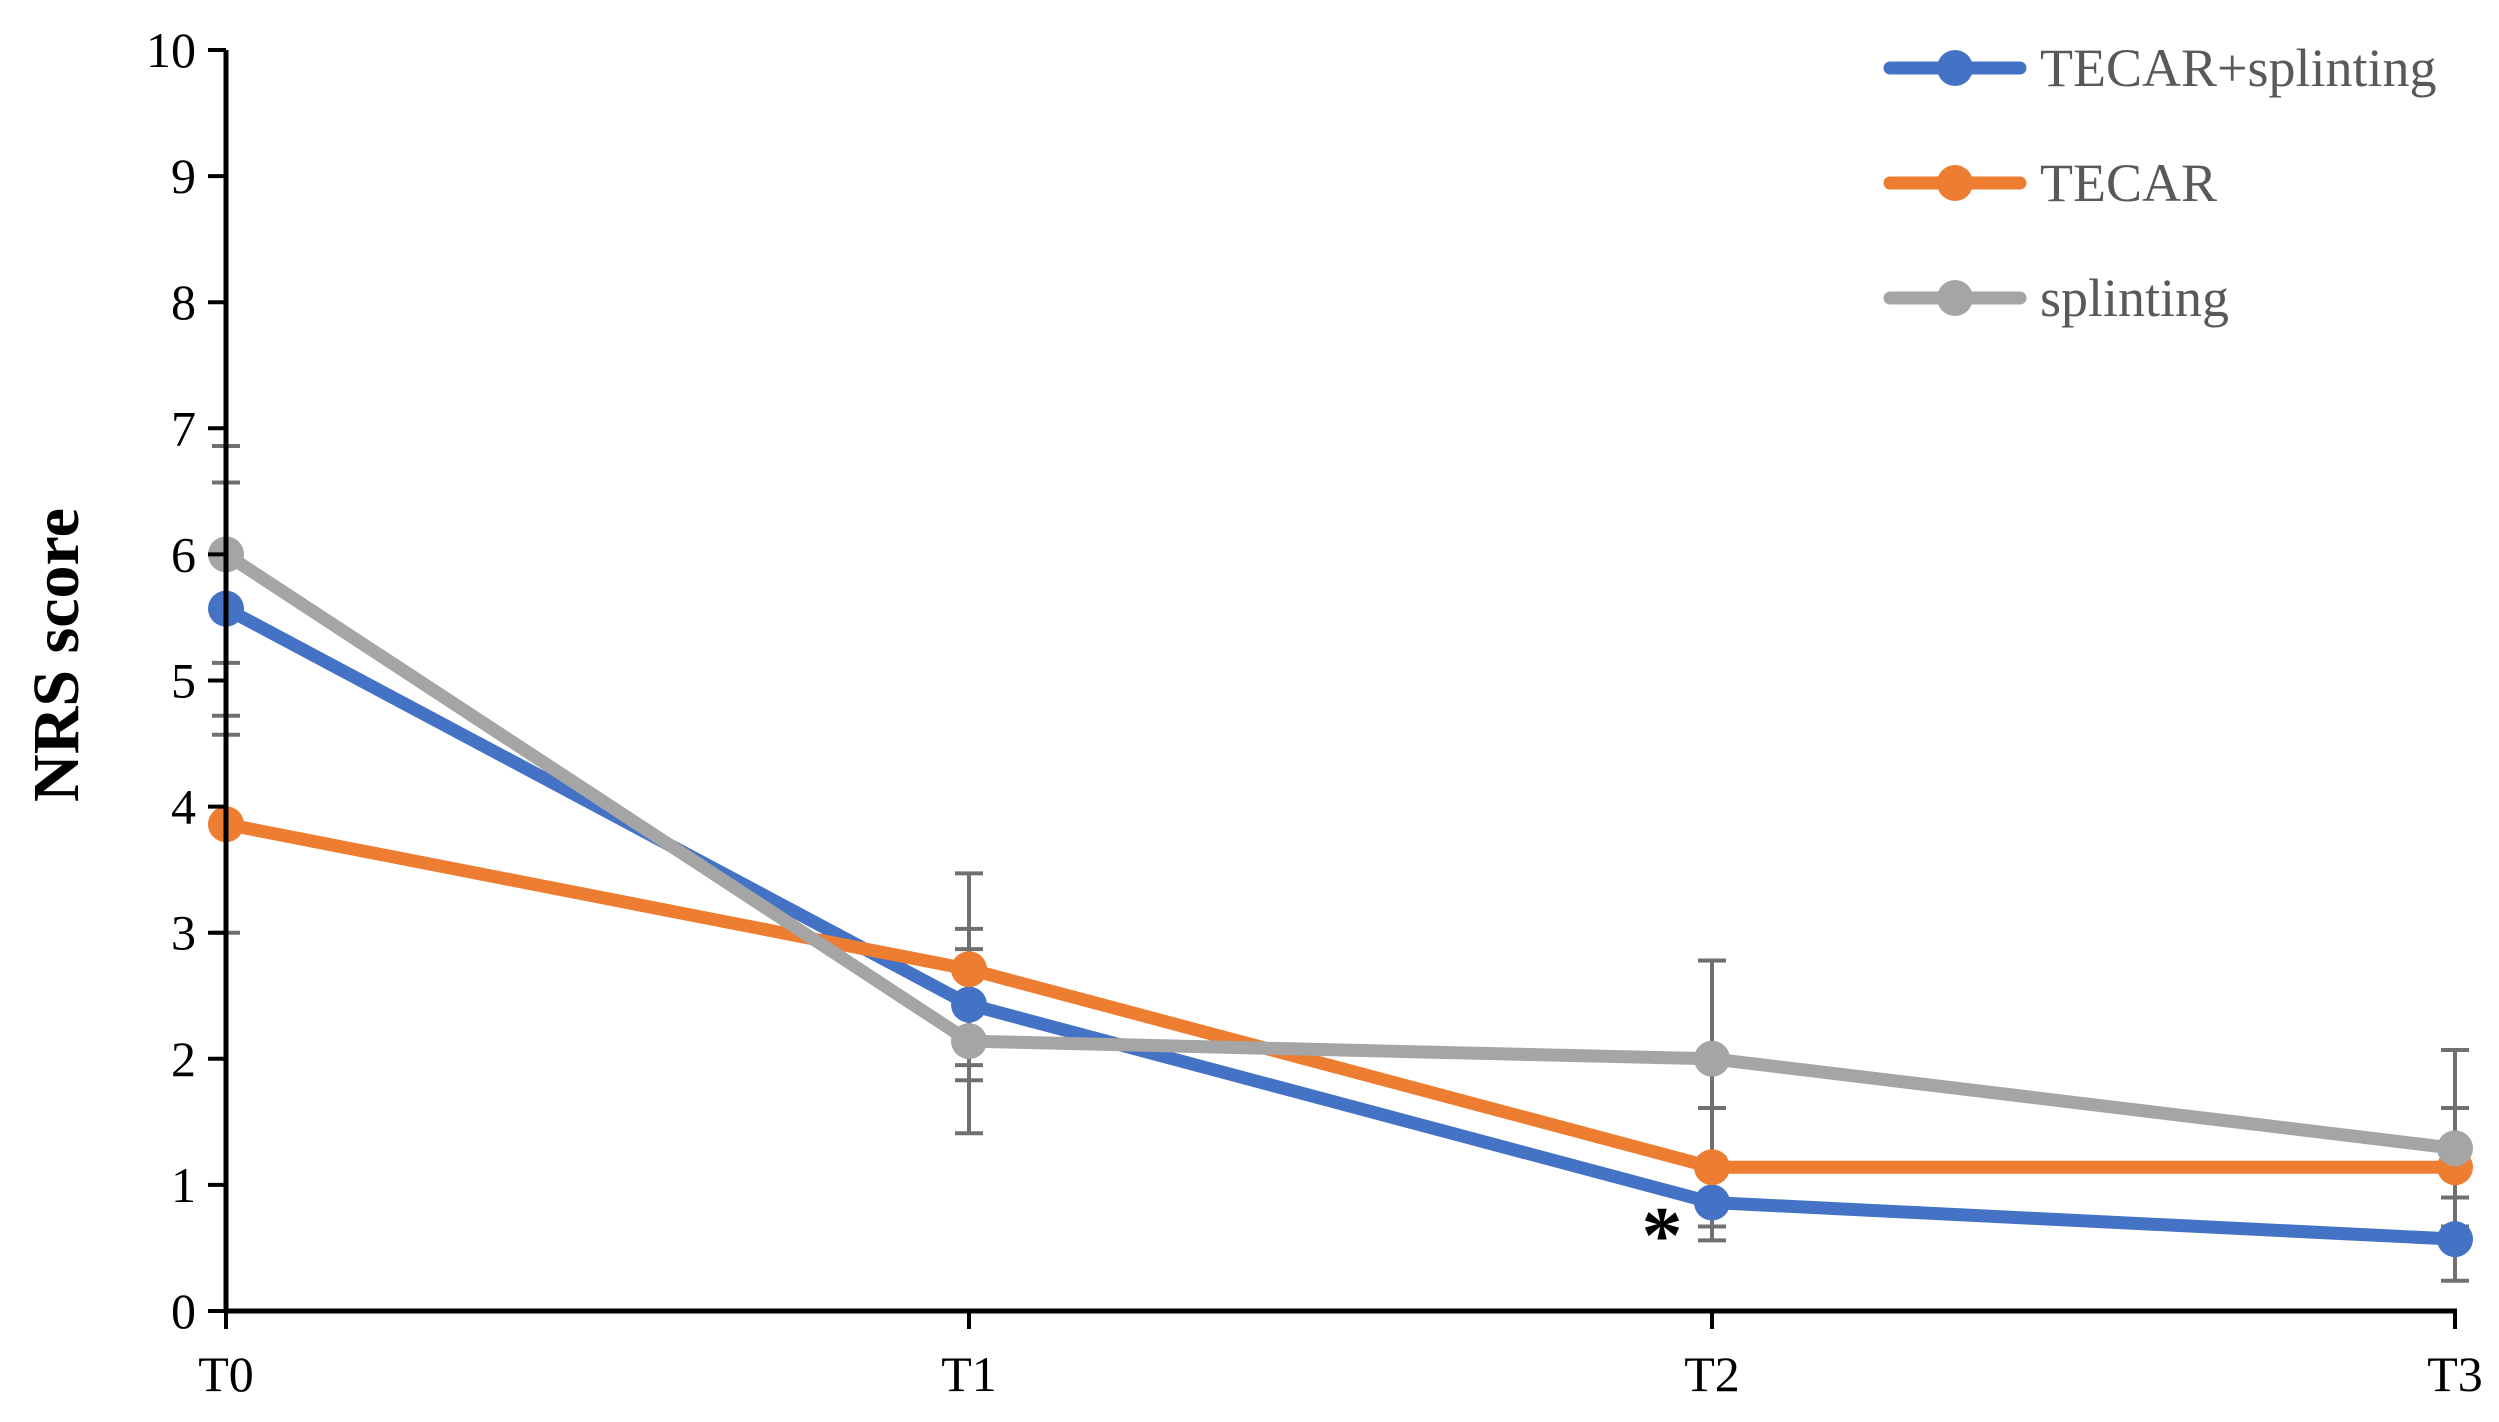  I want to click on y-tick-label: 3, so click(183, 933).